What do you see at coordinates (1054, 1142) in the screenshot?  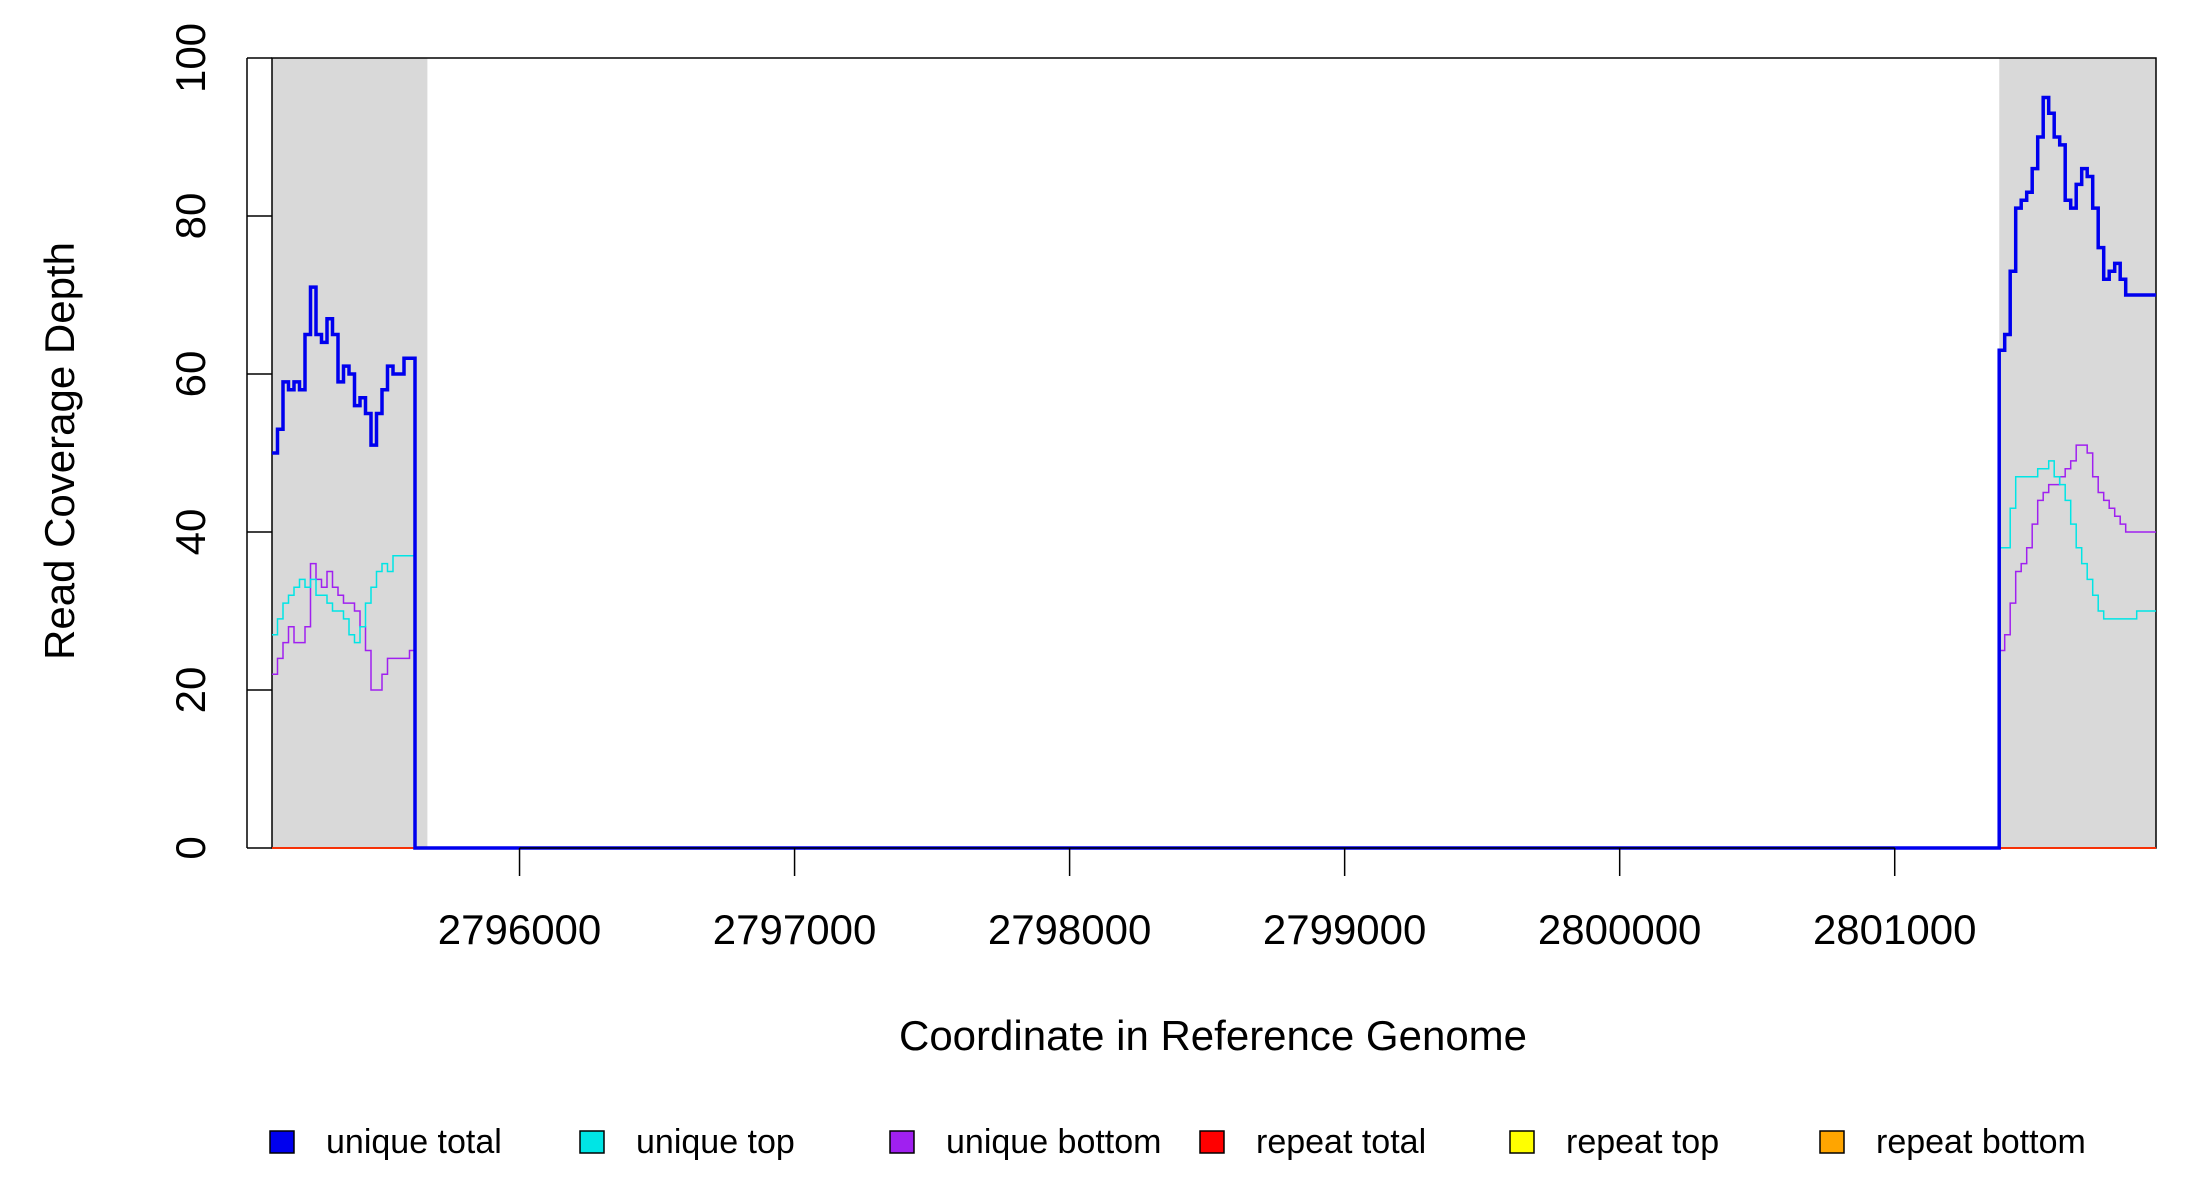 I see `legend-label: unique bottom` at bounding box center [1054, 1142].